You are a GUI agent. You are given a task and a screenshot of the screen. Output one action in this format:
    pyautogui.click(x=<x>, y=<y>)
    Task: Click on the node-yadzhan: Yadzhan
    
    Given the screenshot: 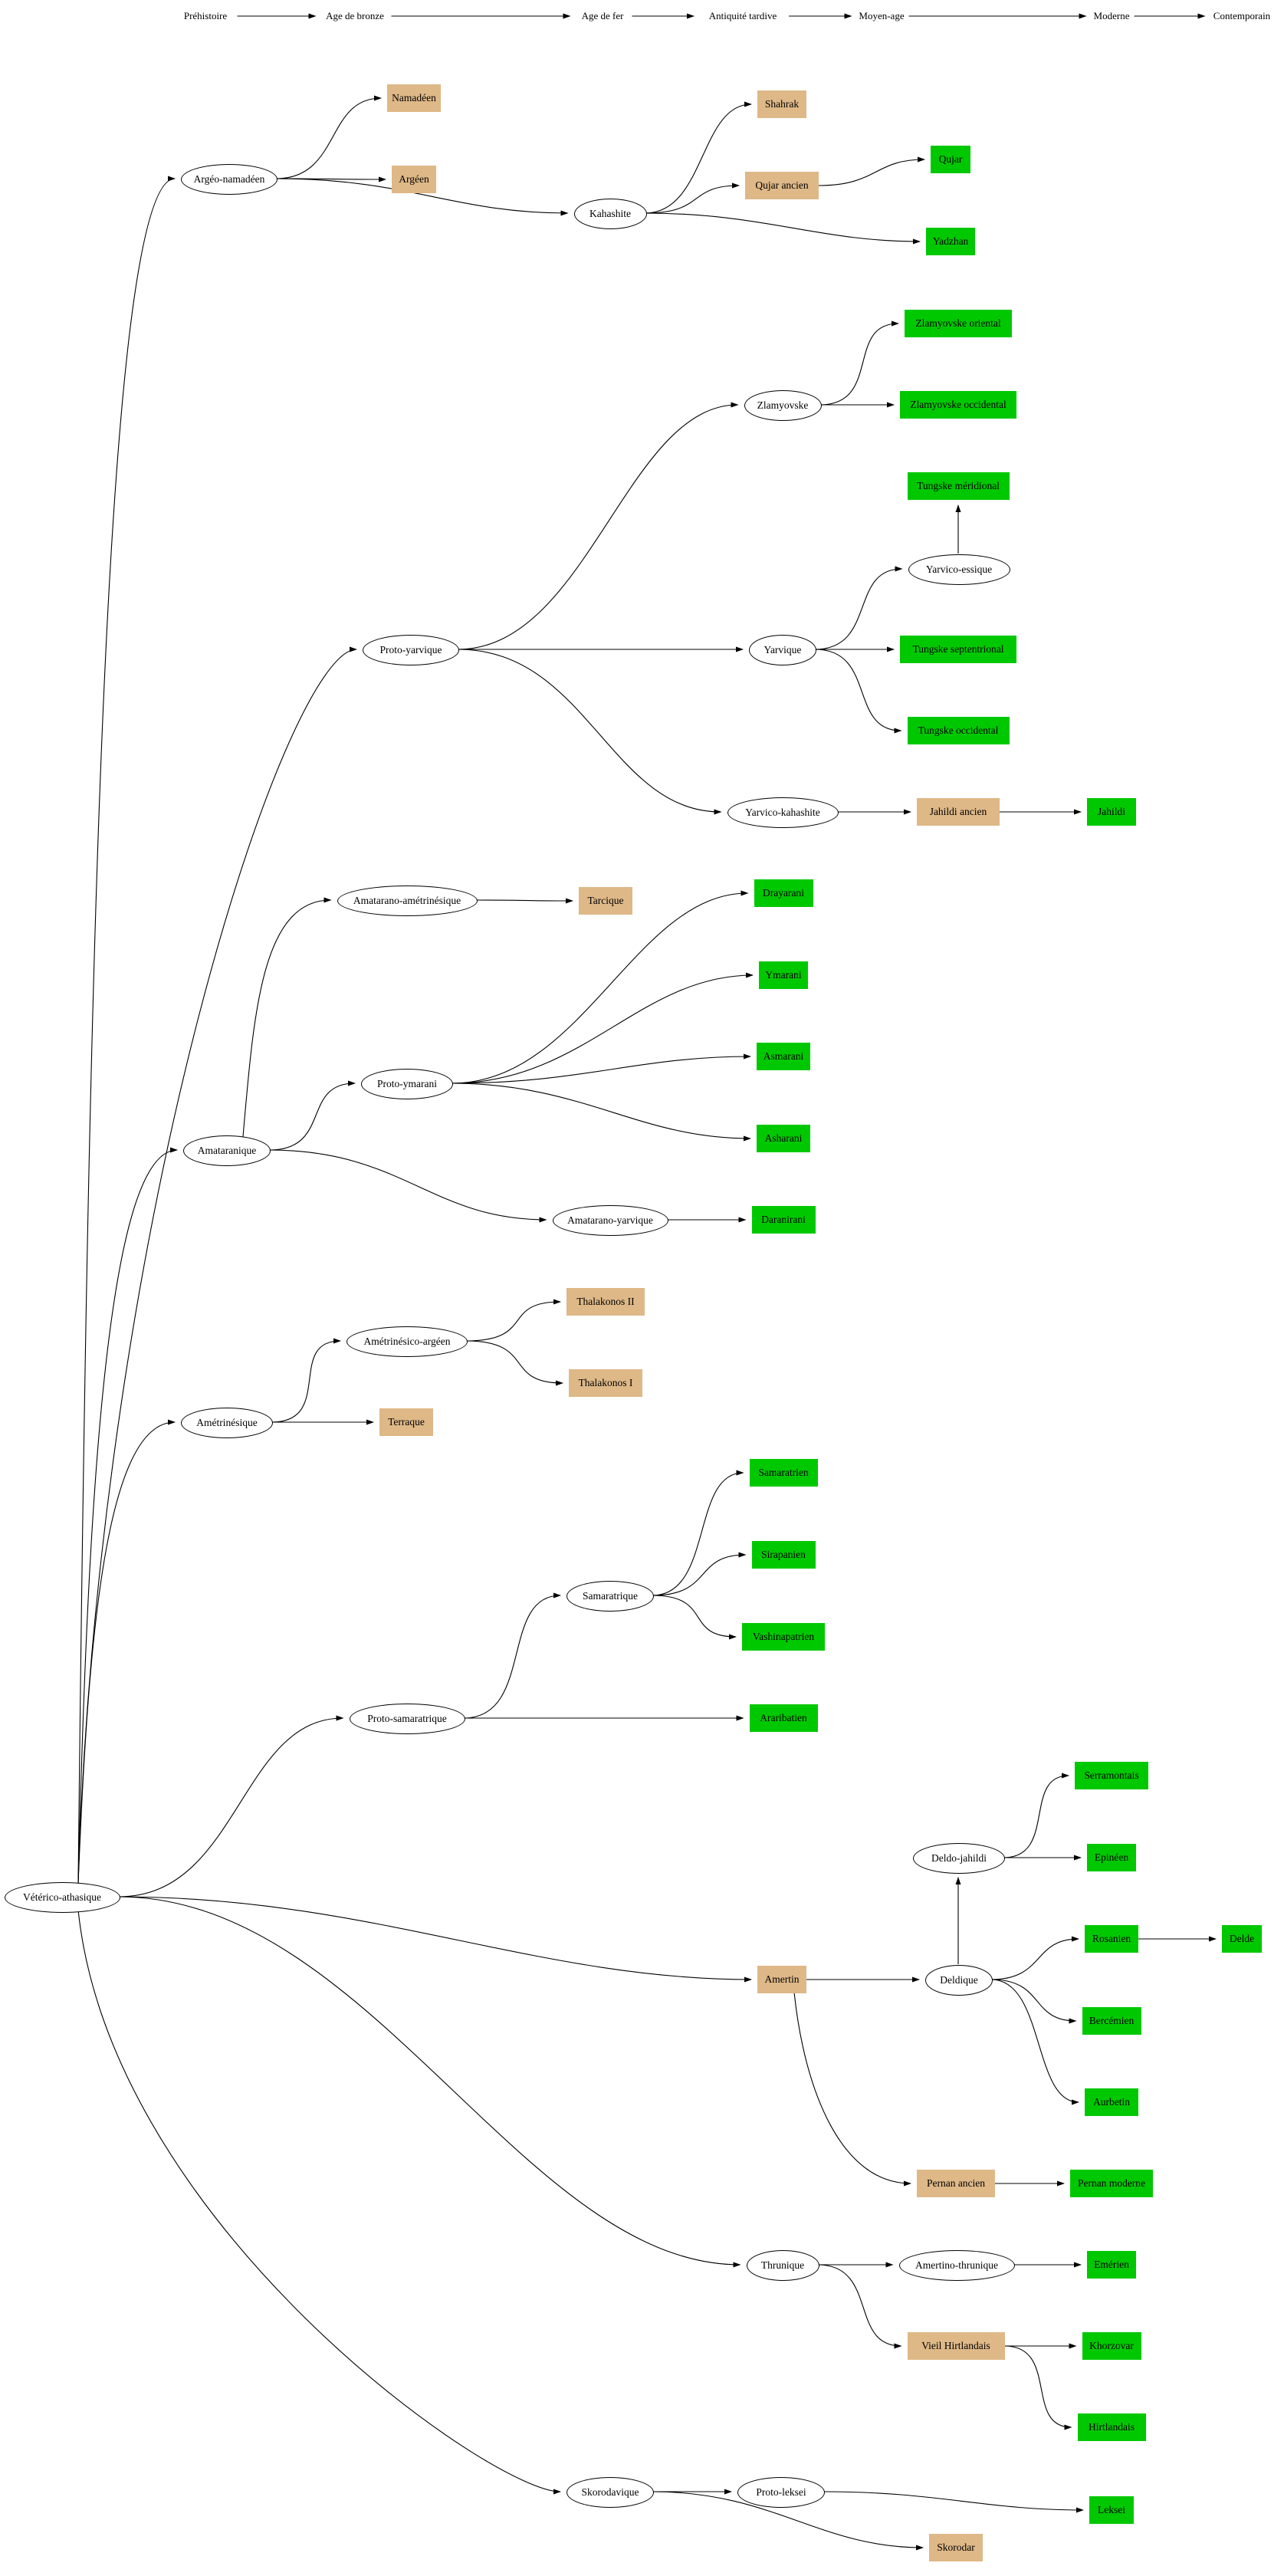 What is the action you would take?
    pyautogui.click(x=951, y=242)
    